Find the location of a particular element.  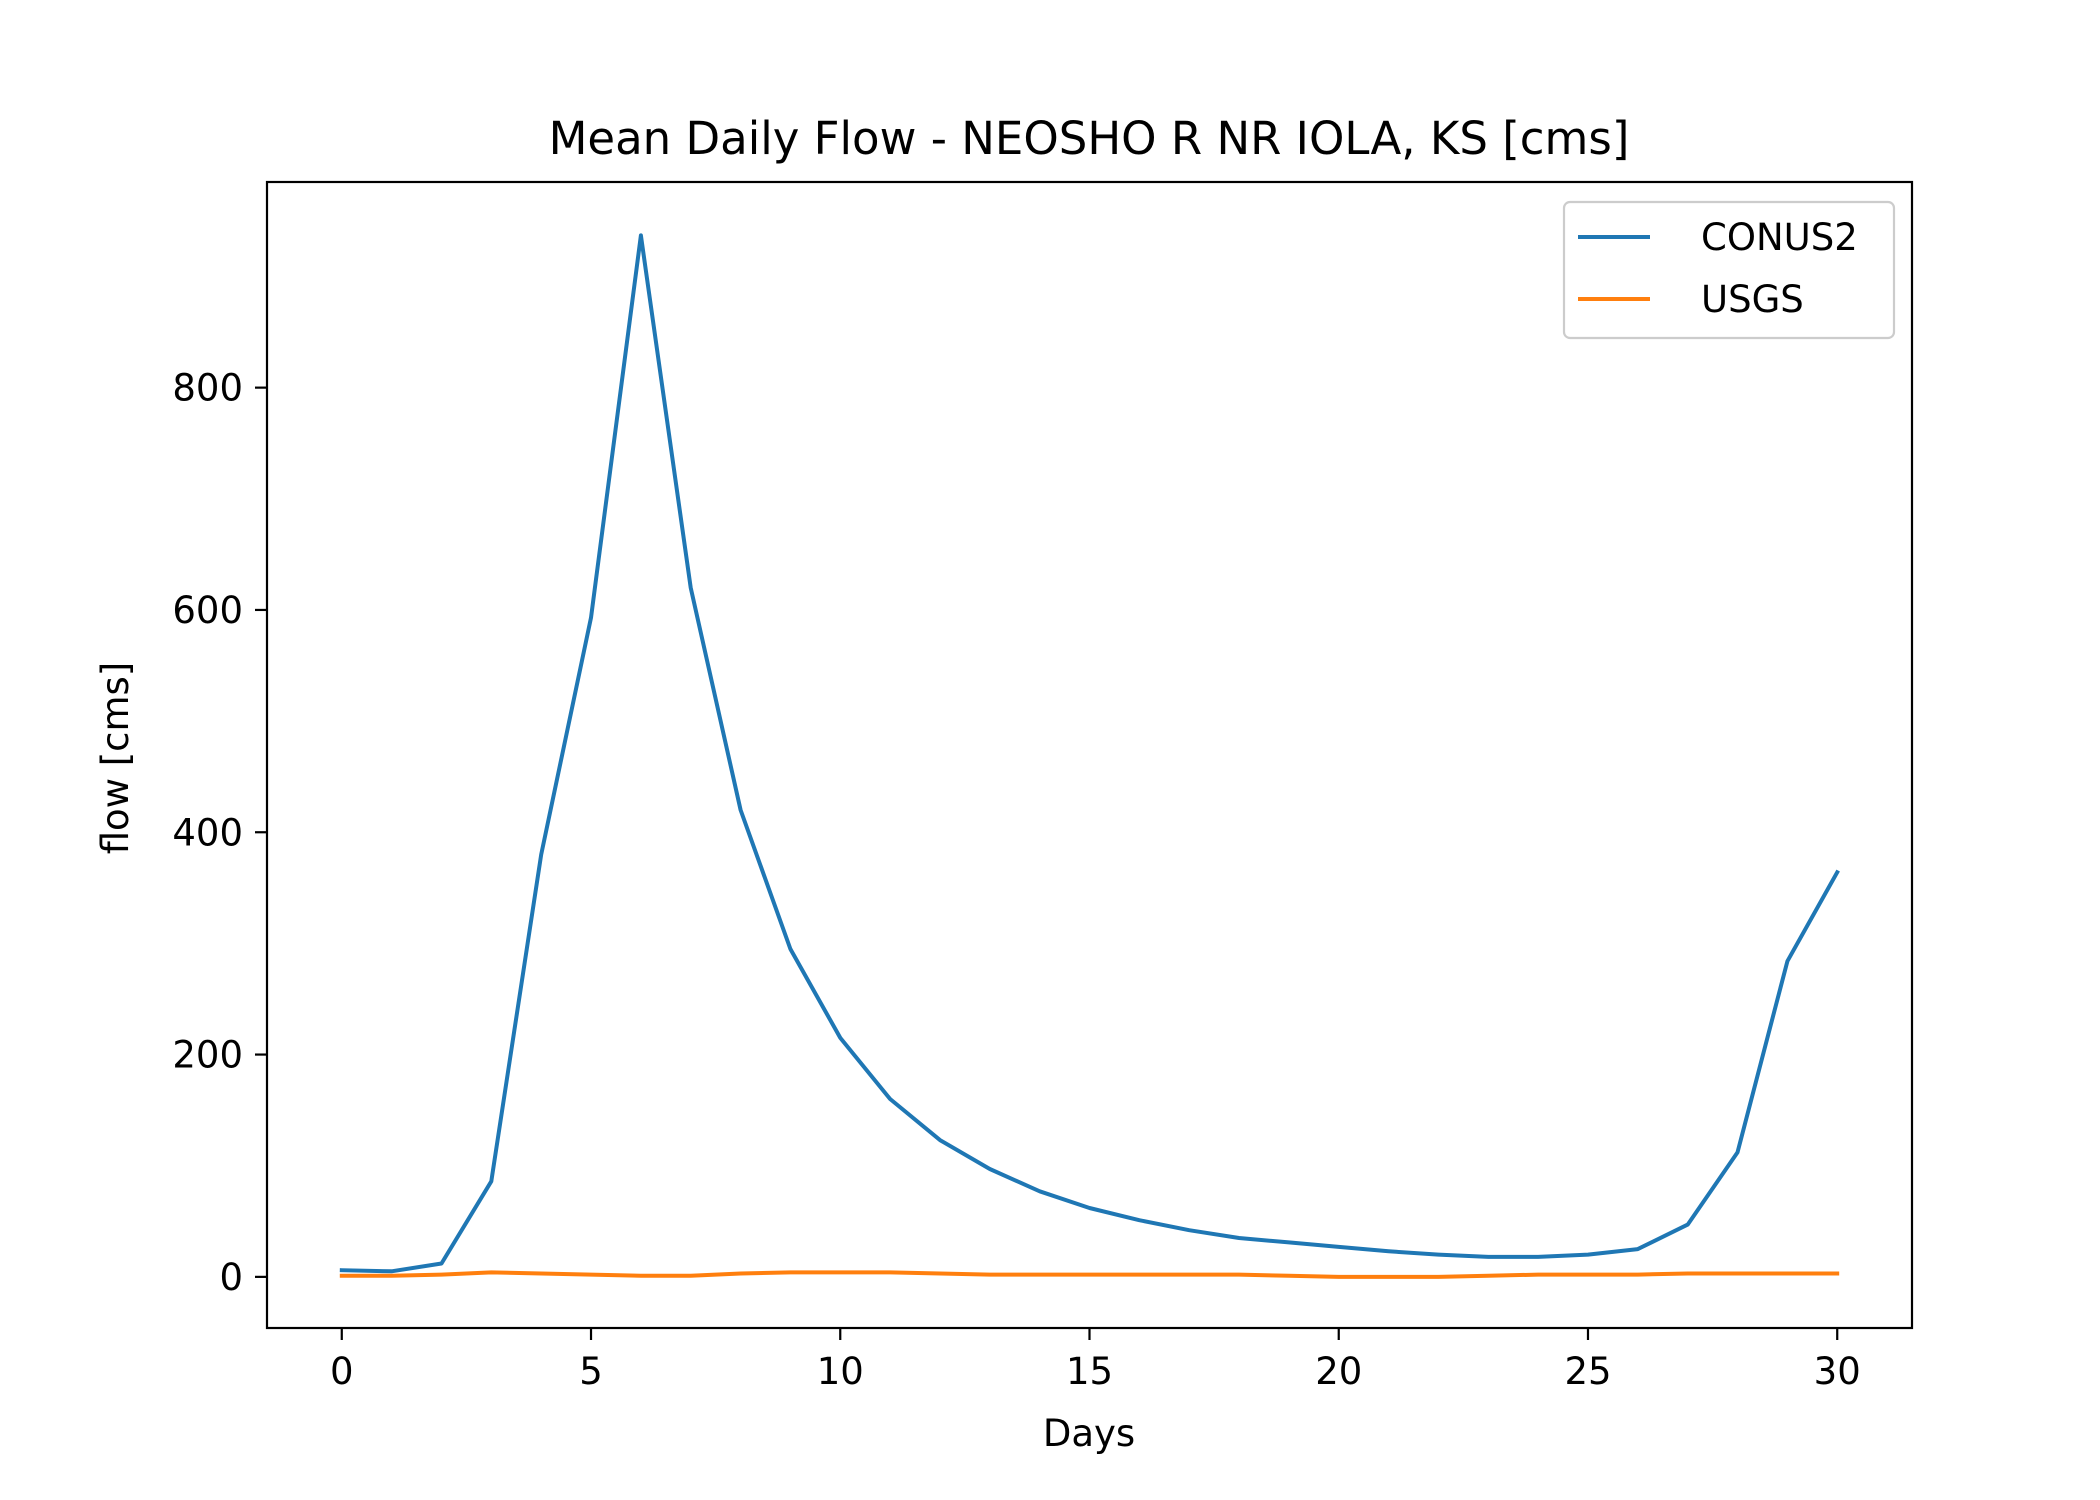

x-tick-label: 10 is located at coordinates (840, 1371).